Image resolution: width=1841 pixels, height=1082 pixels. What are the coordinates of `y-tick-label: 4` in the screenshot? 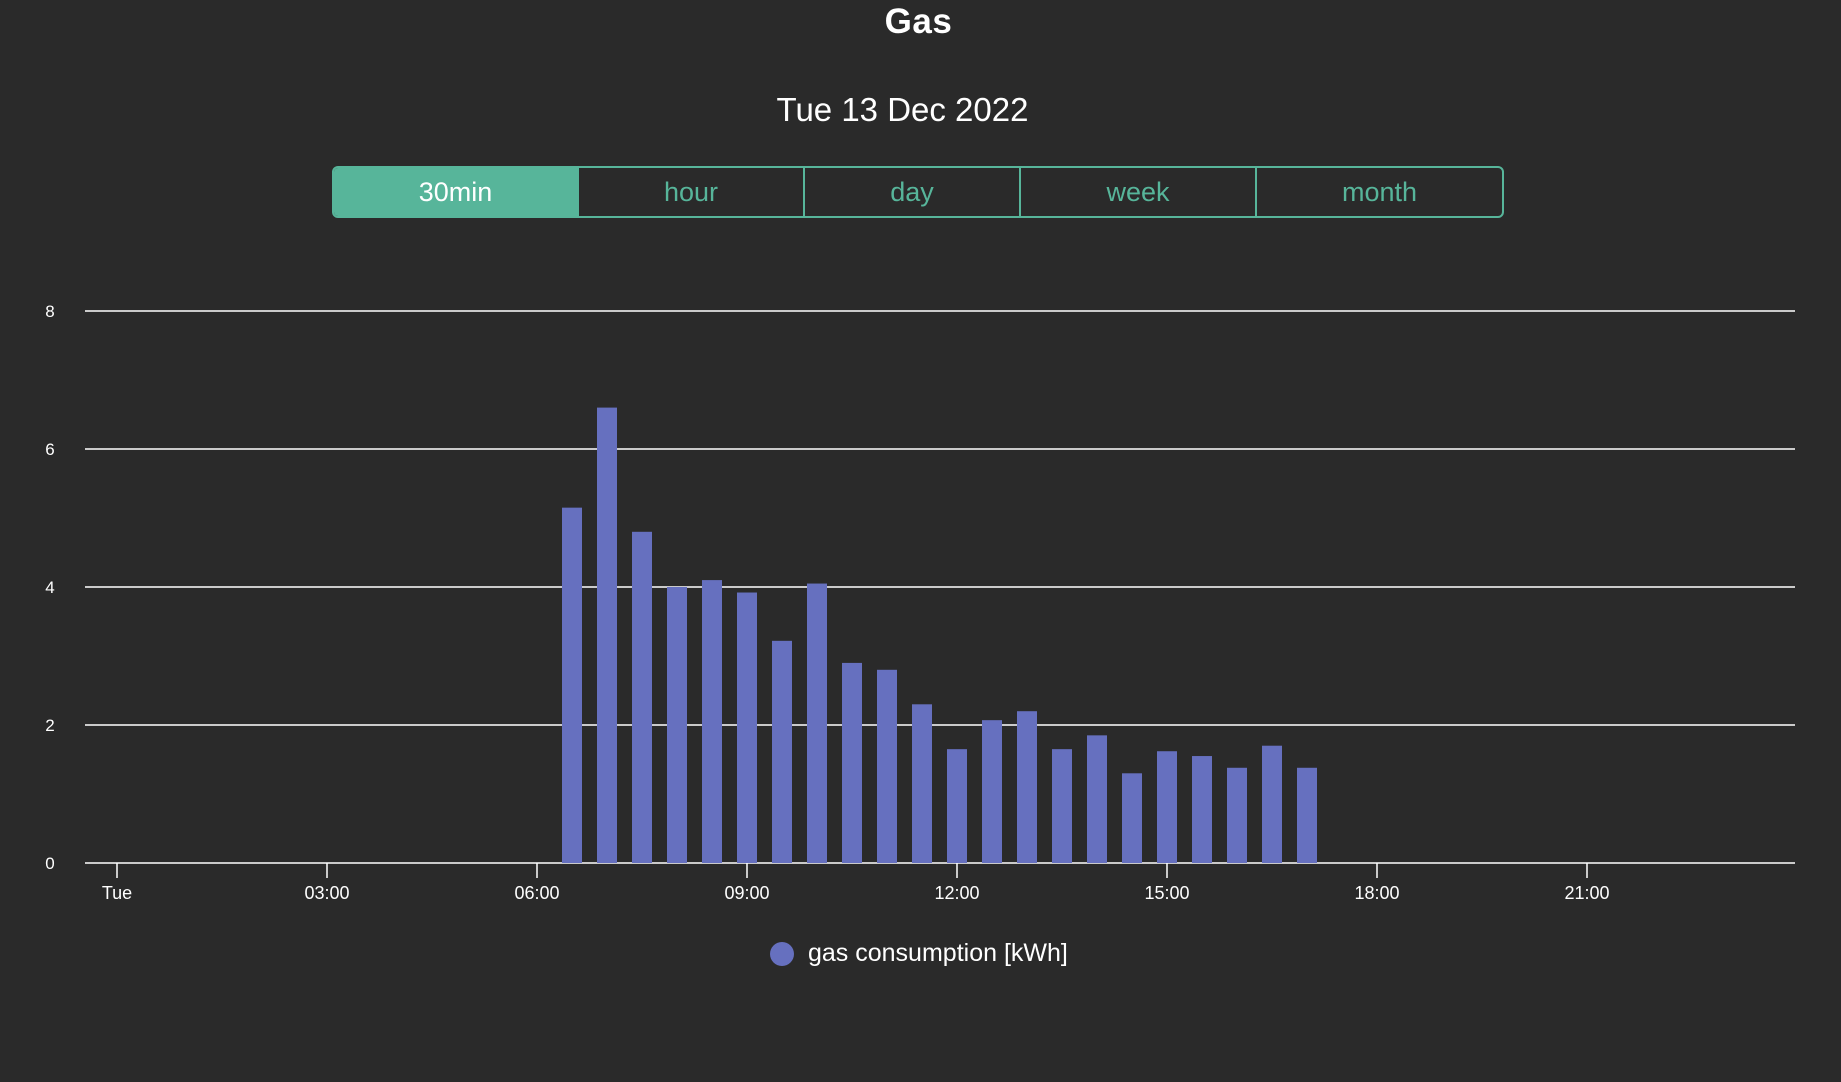 It's located at (49, 587).